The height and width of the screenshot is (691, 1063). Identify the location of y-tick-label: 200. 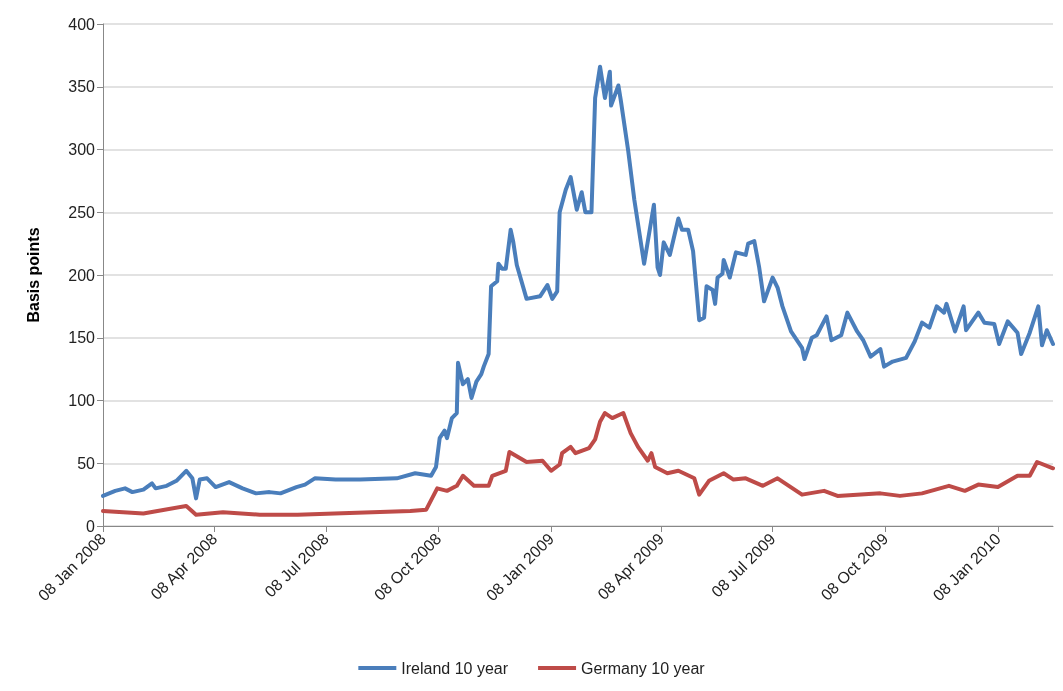
(82, 275).